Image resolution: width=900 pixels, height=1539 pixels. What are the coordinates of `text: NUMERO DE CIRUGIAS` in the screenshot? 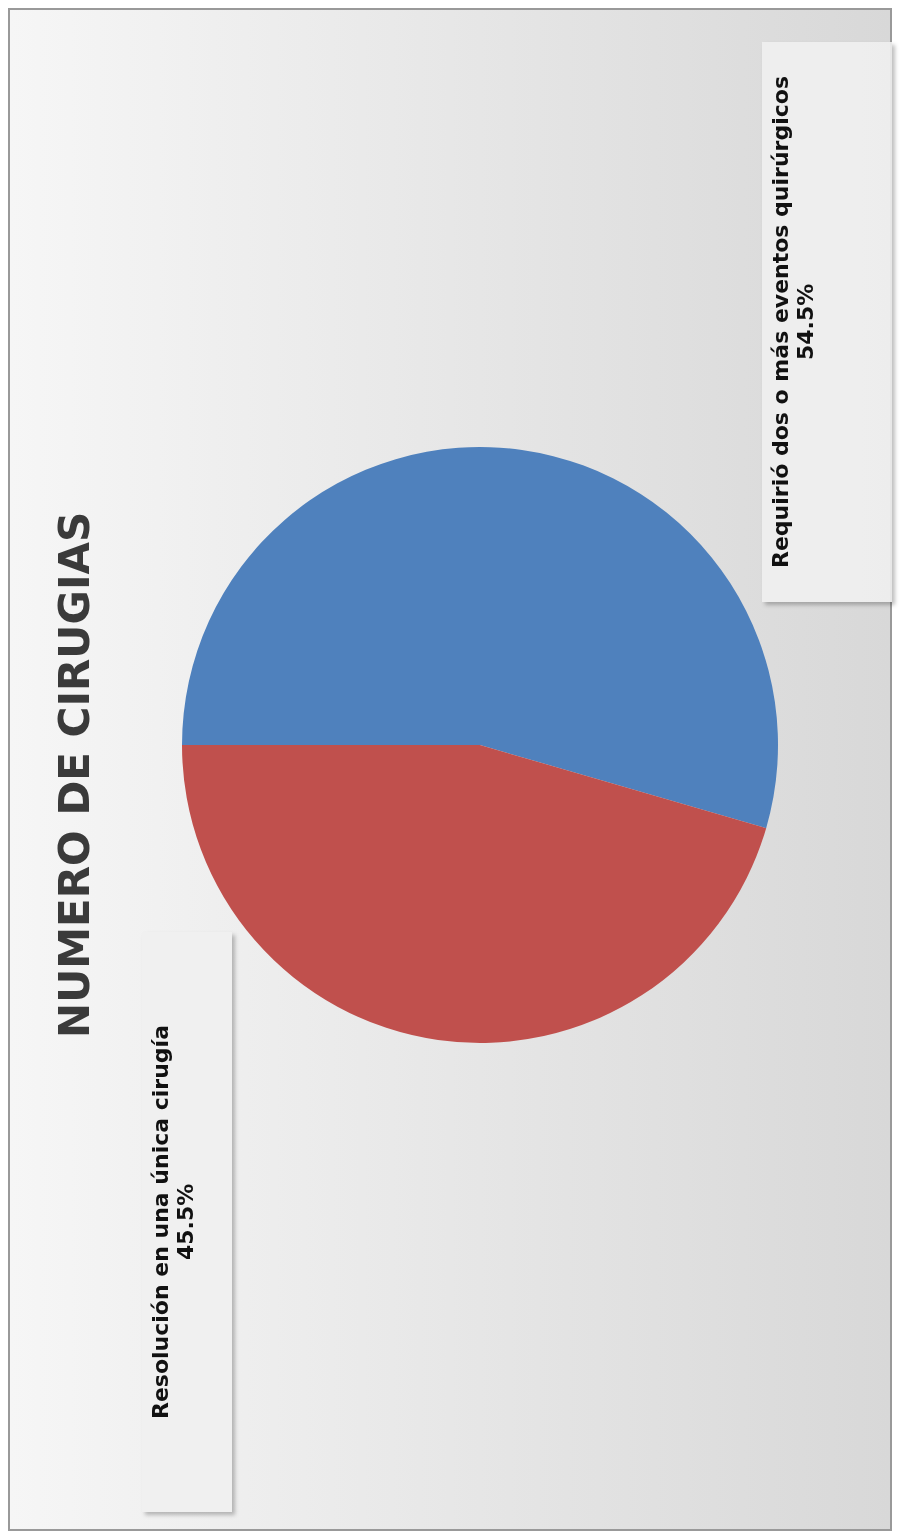 It's located at (75, 775).